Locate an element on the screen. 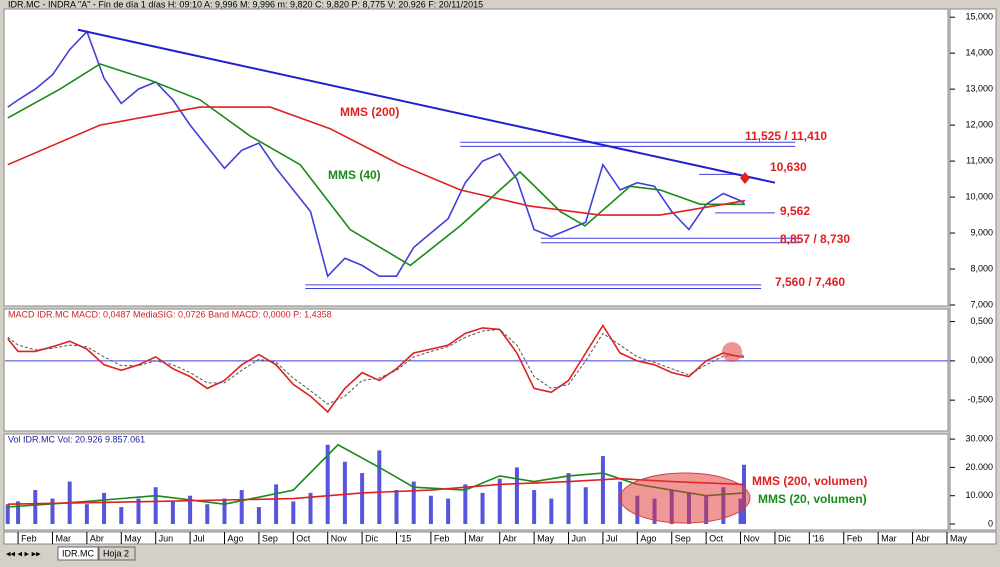 The image size is (1000, 567). y-tick-label: 10.000 is located at coordinates (979, 495).